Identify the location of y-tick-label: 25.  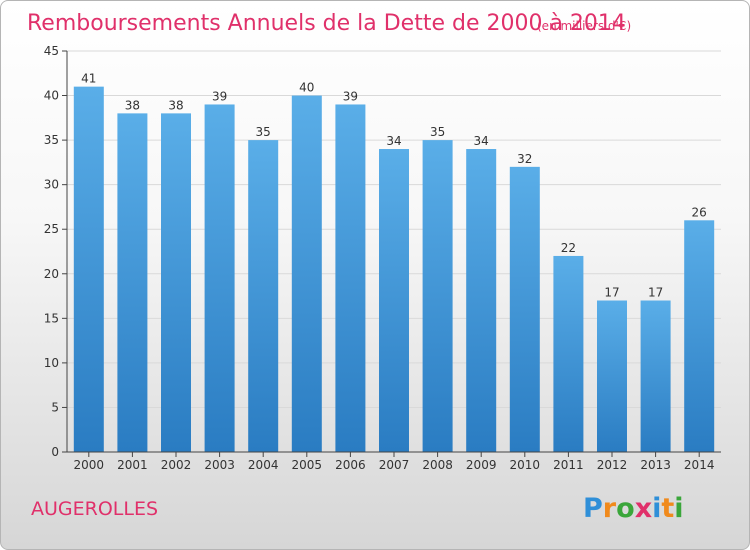
(51, 229).